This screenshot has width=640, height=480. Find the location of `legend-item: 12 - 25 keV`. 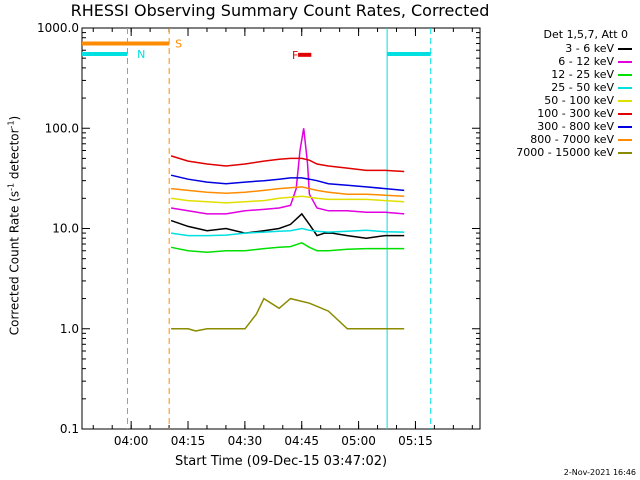

legend-item: 12 - 25 keV is located at coordinates (559, 74).